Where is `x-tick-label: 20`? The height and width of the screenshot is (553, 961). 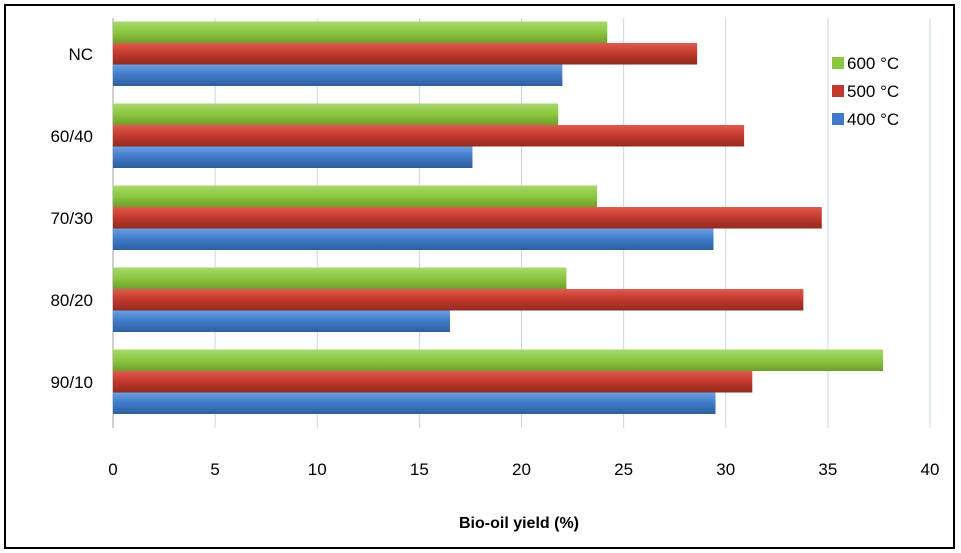
x-tick-label: 20 is located at coordinates (521, 469).